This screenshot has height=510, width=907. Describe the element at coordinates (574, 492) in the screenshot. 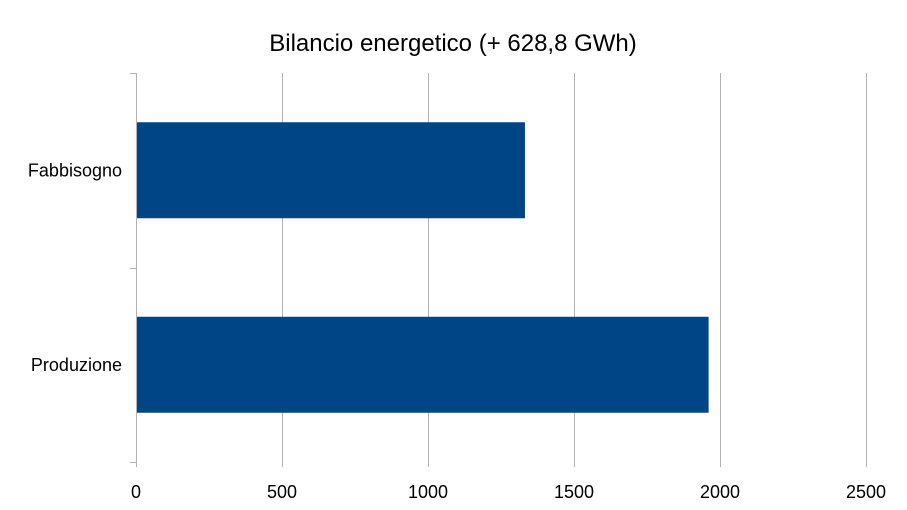

I see `x-tick-label: 1500` at that location.